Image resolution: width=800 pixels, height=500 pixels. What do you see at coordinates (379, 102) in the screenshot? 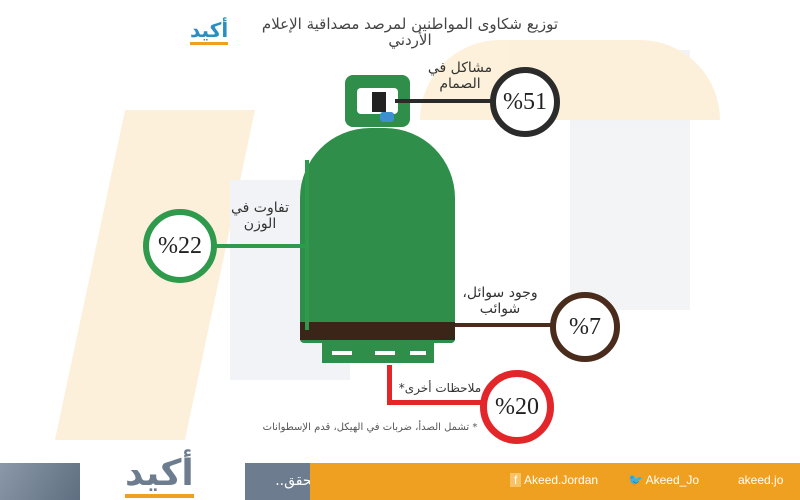
I see `valve` at bounding box center [379, 102].